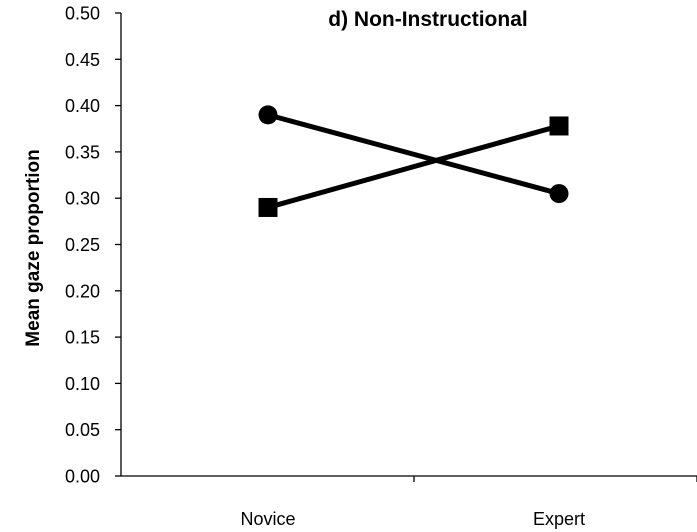 This screenshot has width=697, height=532. Describe the element at coordinates (82, 152) in the screenshot. I see `y-tick-label: 0.35` at that location.